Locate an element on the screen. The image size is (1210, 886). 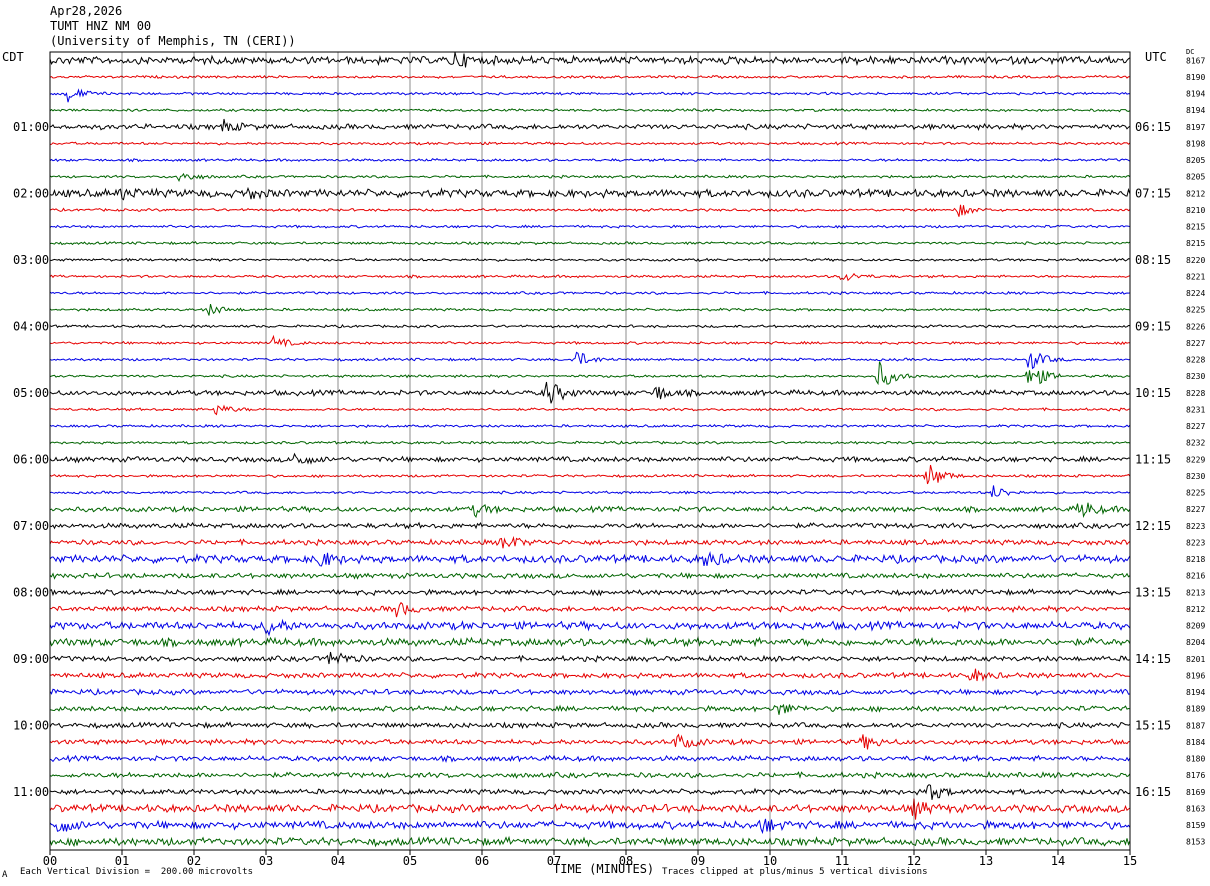
timezone-right-label: UTC is located at coordinates (1156, 57).